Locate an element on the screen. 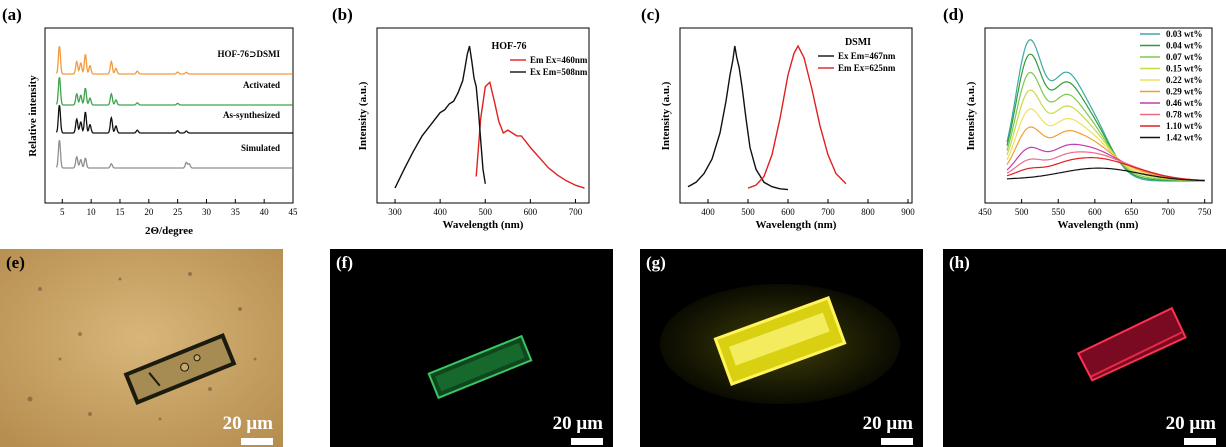 This screenshot has height=447, width=1226. x-tick-label-c: 700 is located at coordinates (828, 212).